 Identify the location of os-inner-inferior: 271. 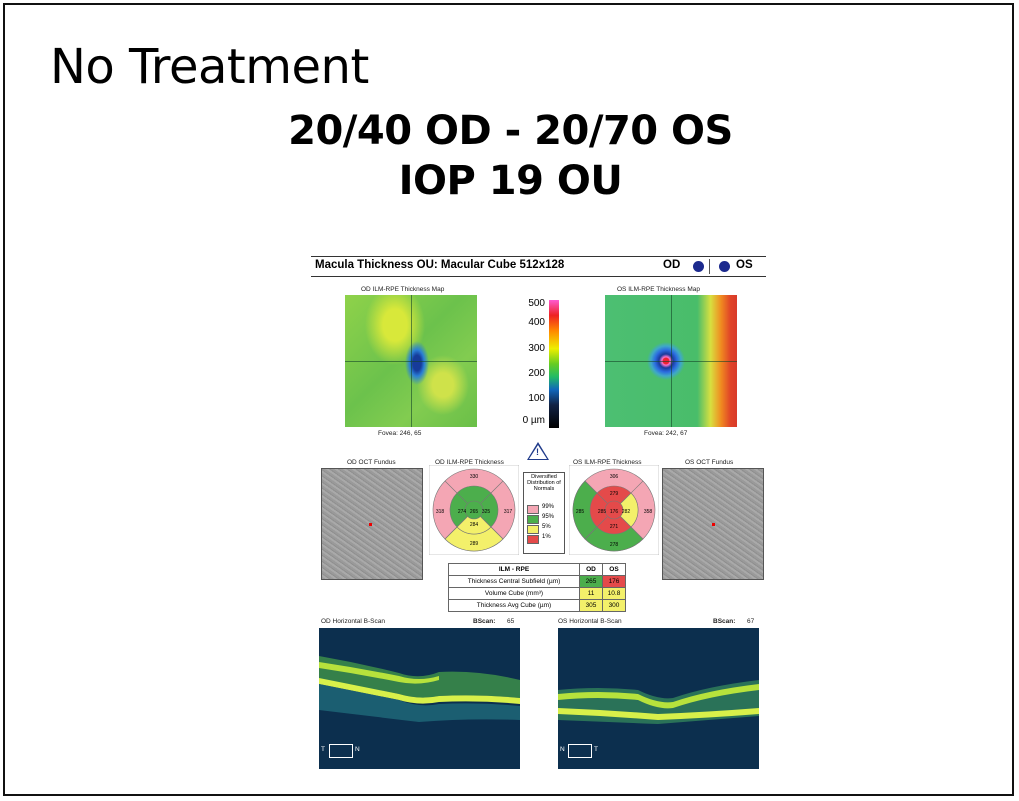
(614, 527).